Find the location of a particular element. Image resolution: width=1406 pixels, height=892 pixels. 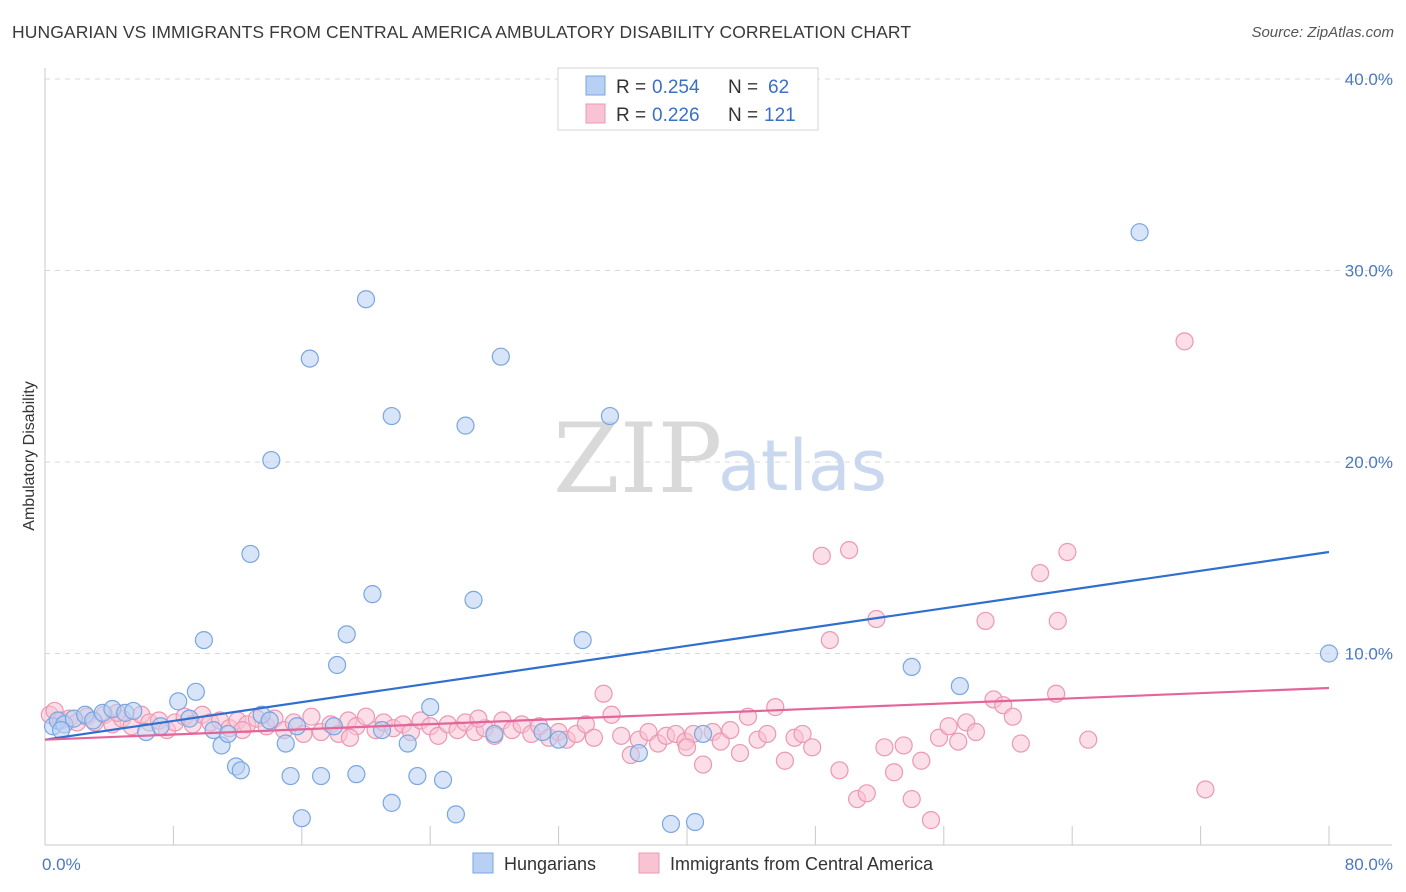

legend-swatch-hungarians is located at coordinates (595, 85).